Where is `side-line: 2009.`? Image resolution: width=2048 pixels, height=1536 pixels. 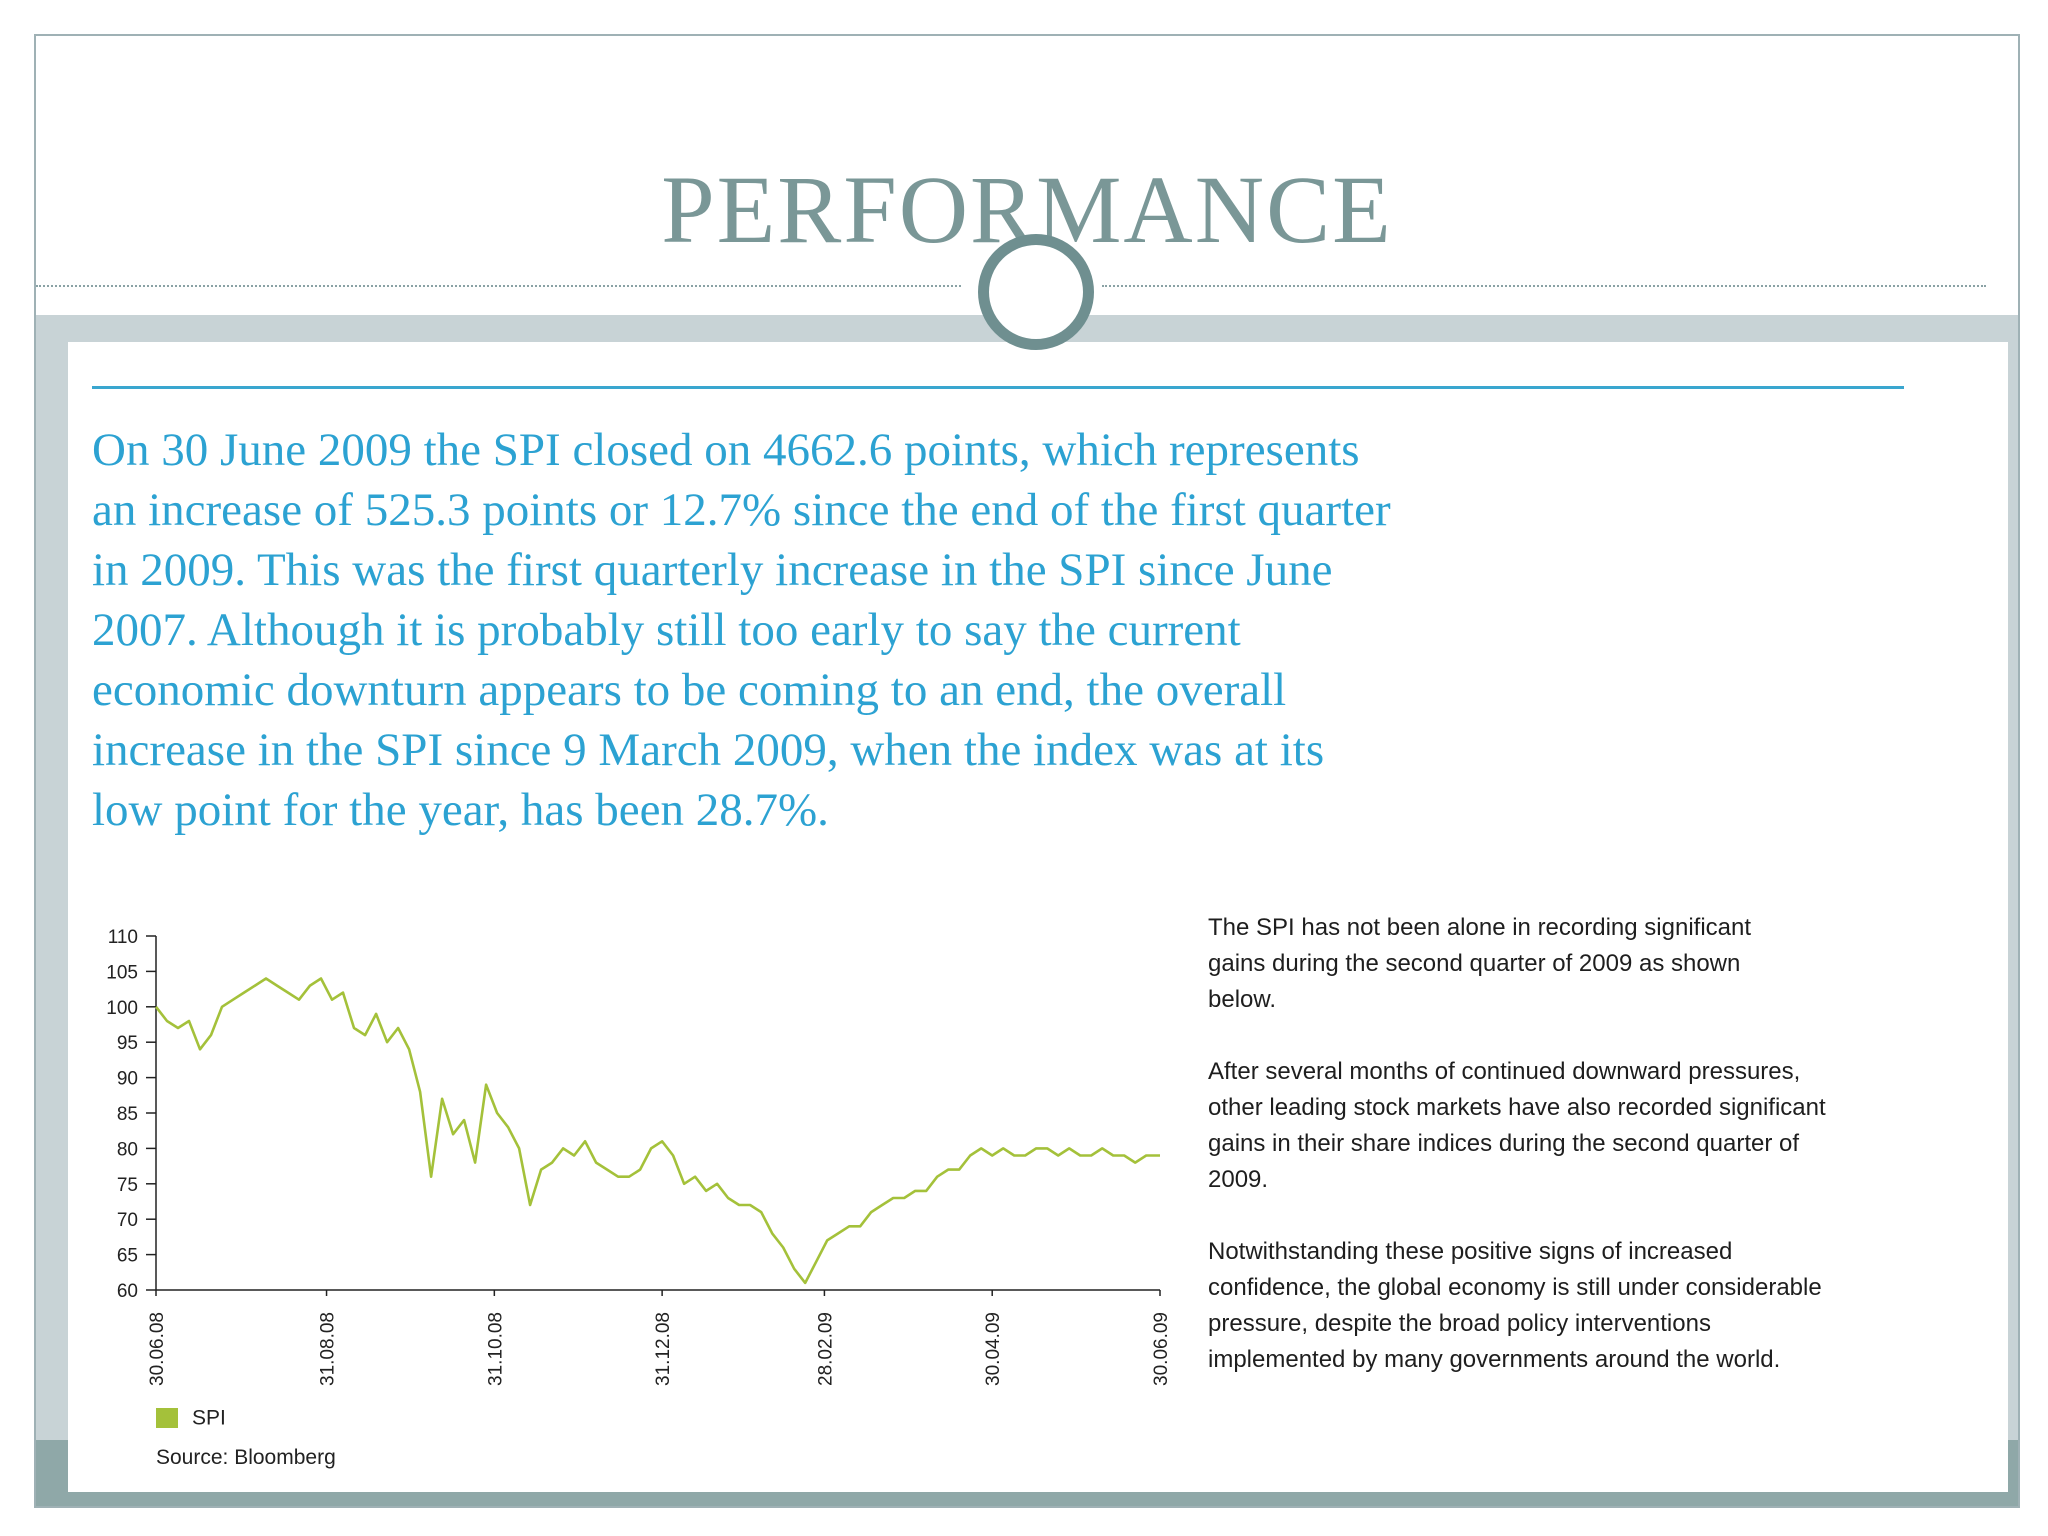 side-line: 2009. is located at coordinates (1238, 1179).